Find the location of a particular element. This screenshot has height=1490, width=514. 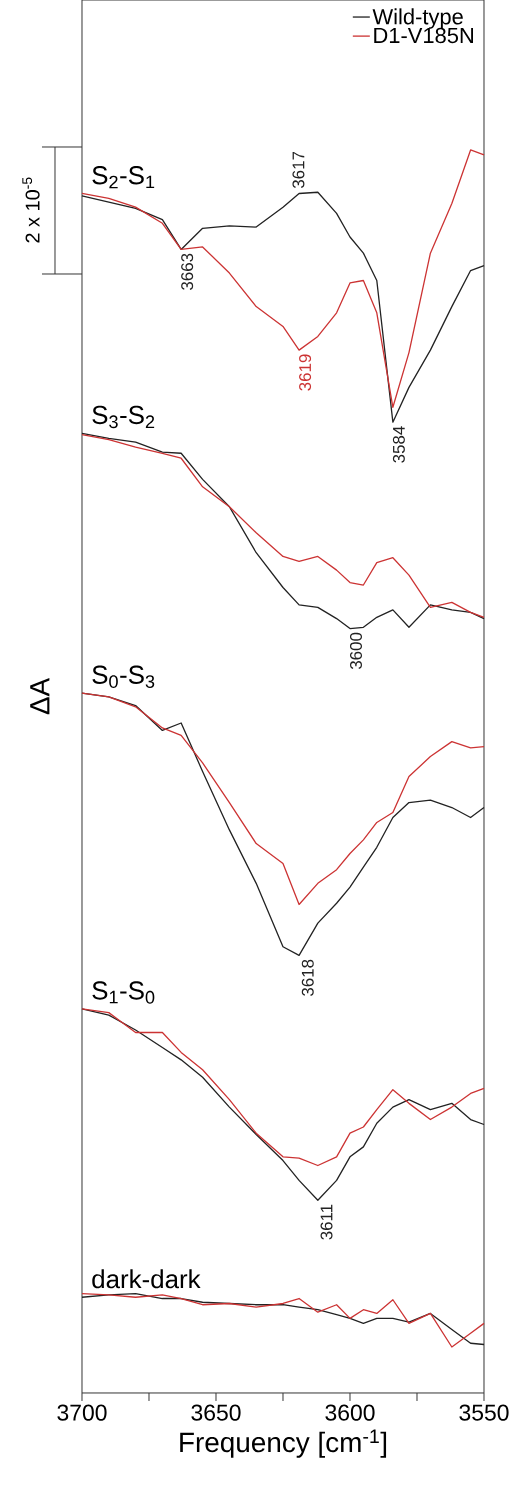

annotation: 3617 is located at coordinates (298, 170).